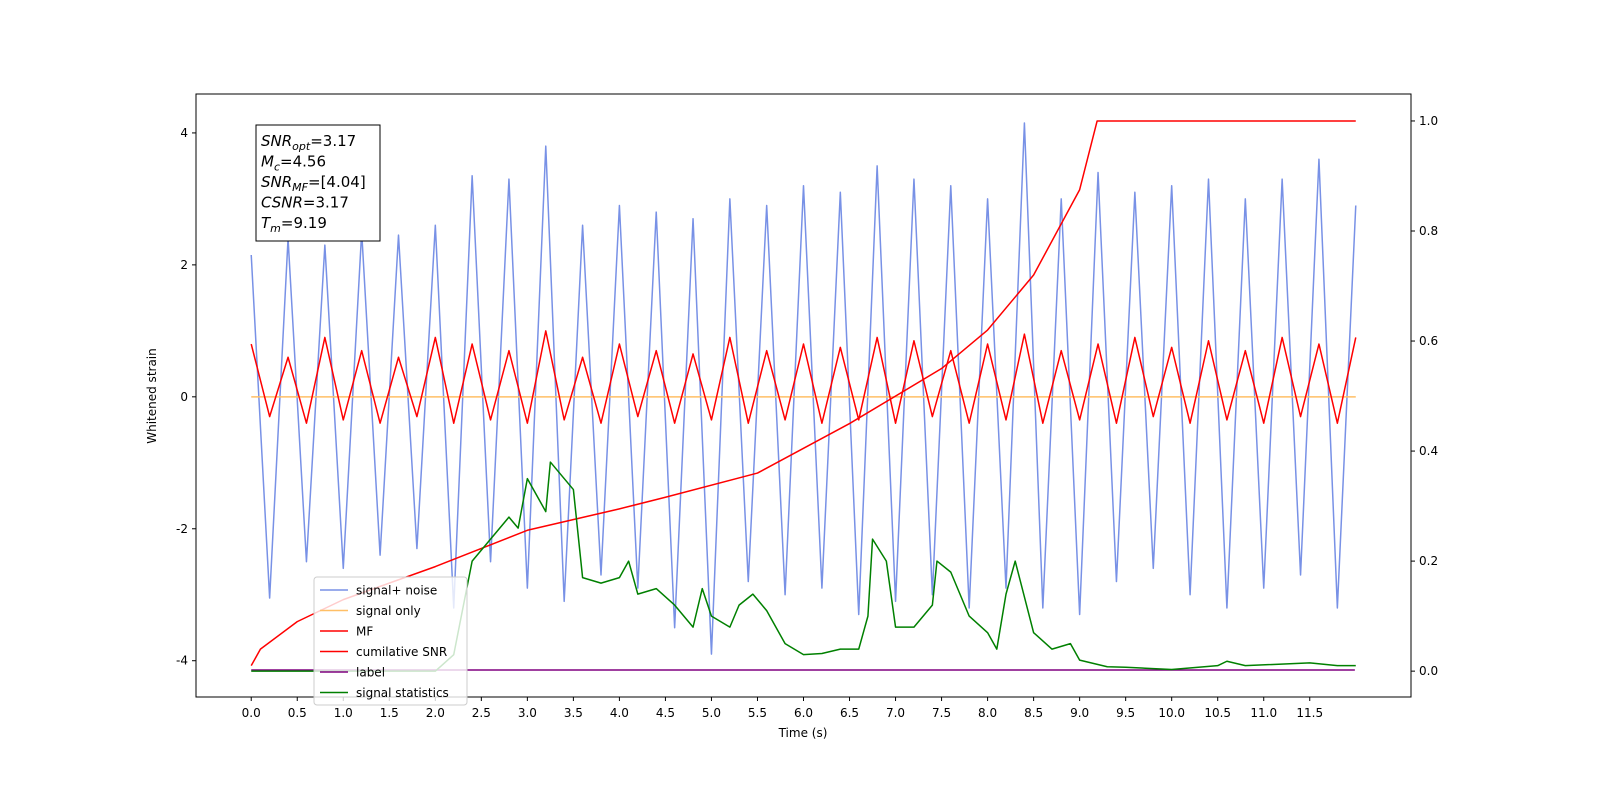  I want to click on x-tick-label: 9.0, so click(1079, 713).